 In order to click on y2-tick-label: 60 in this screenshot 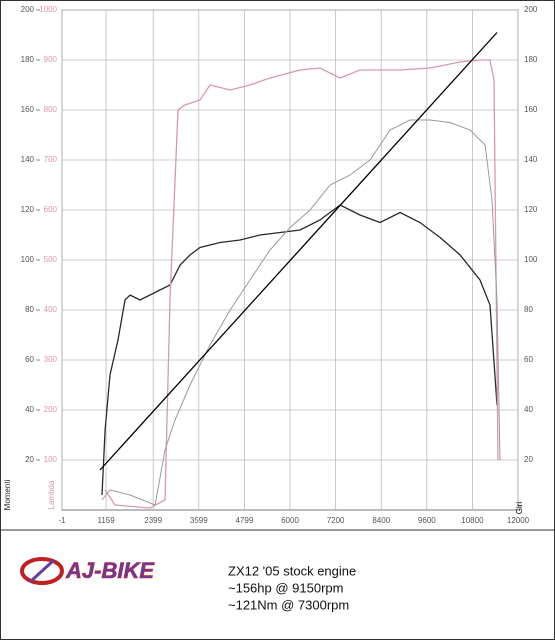, I will do `click(528, 359)`.